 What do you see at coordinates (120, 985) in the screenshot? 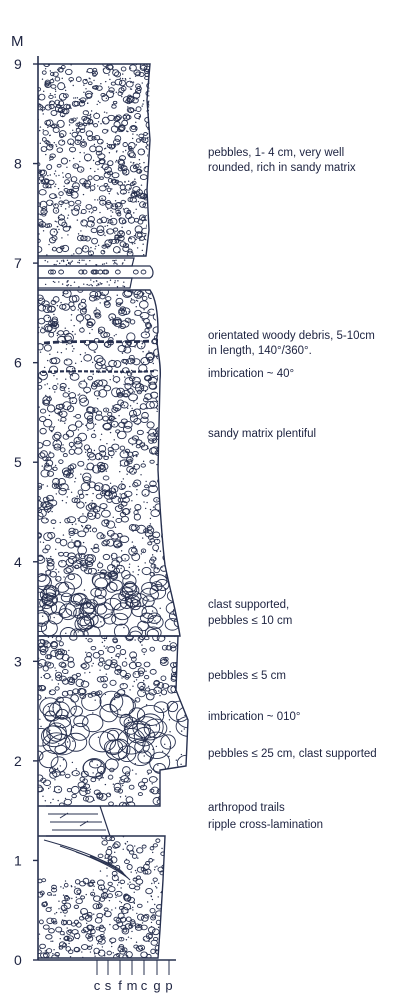
I see `grain-size-label: f` at bounding box center [120, 985].